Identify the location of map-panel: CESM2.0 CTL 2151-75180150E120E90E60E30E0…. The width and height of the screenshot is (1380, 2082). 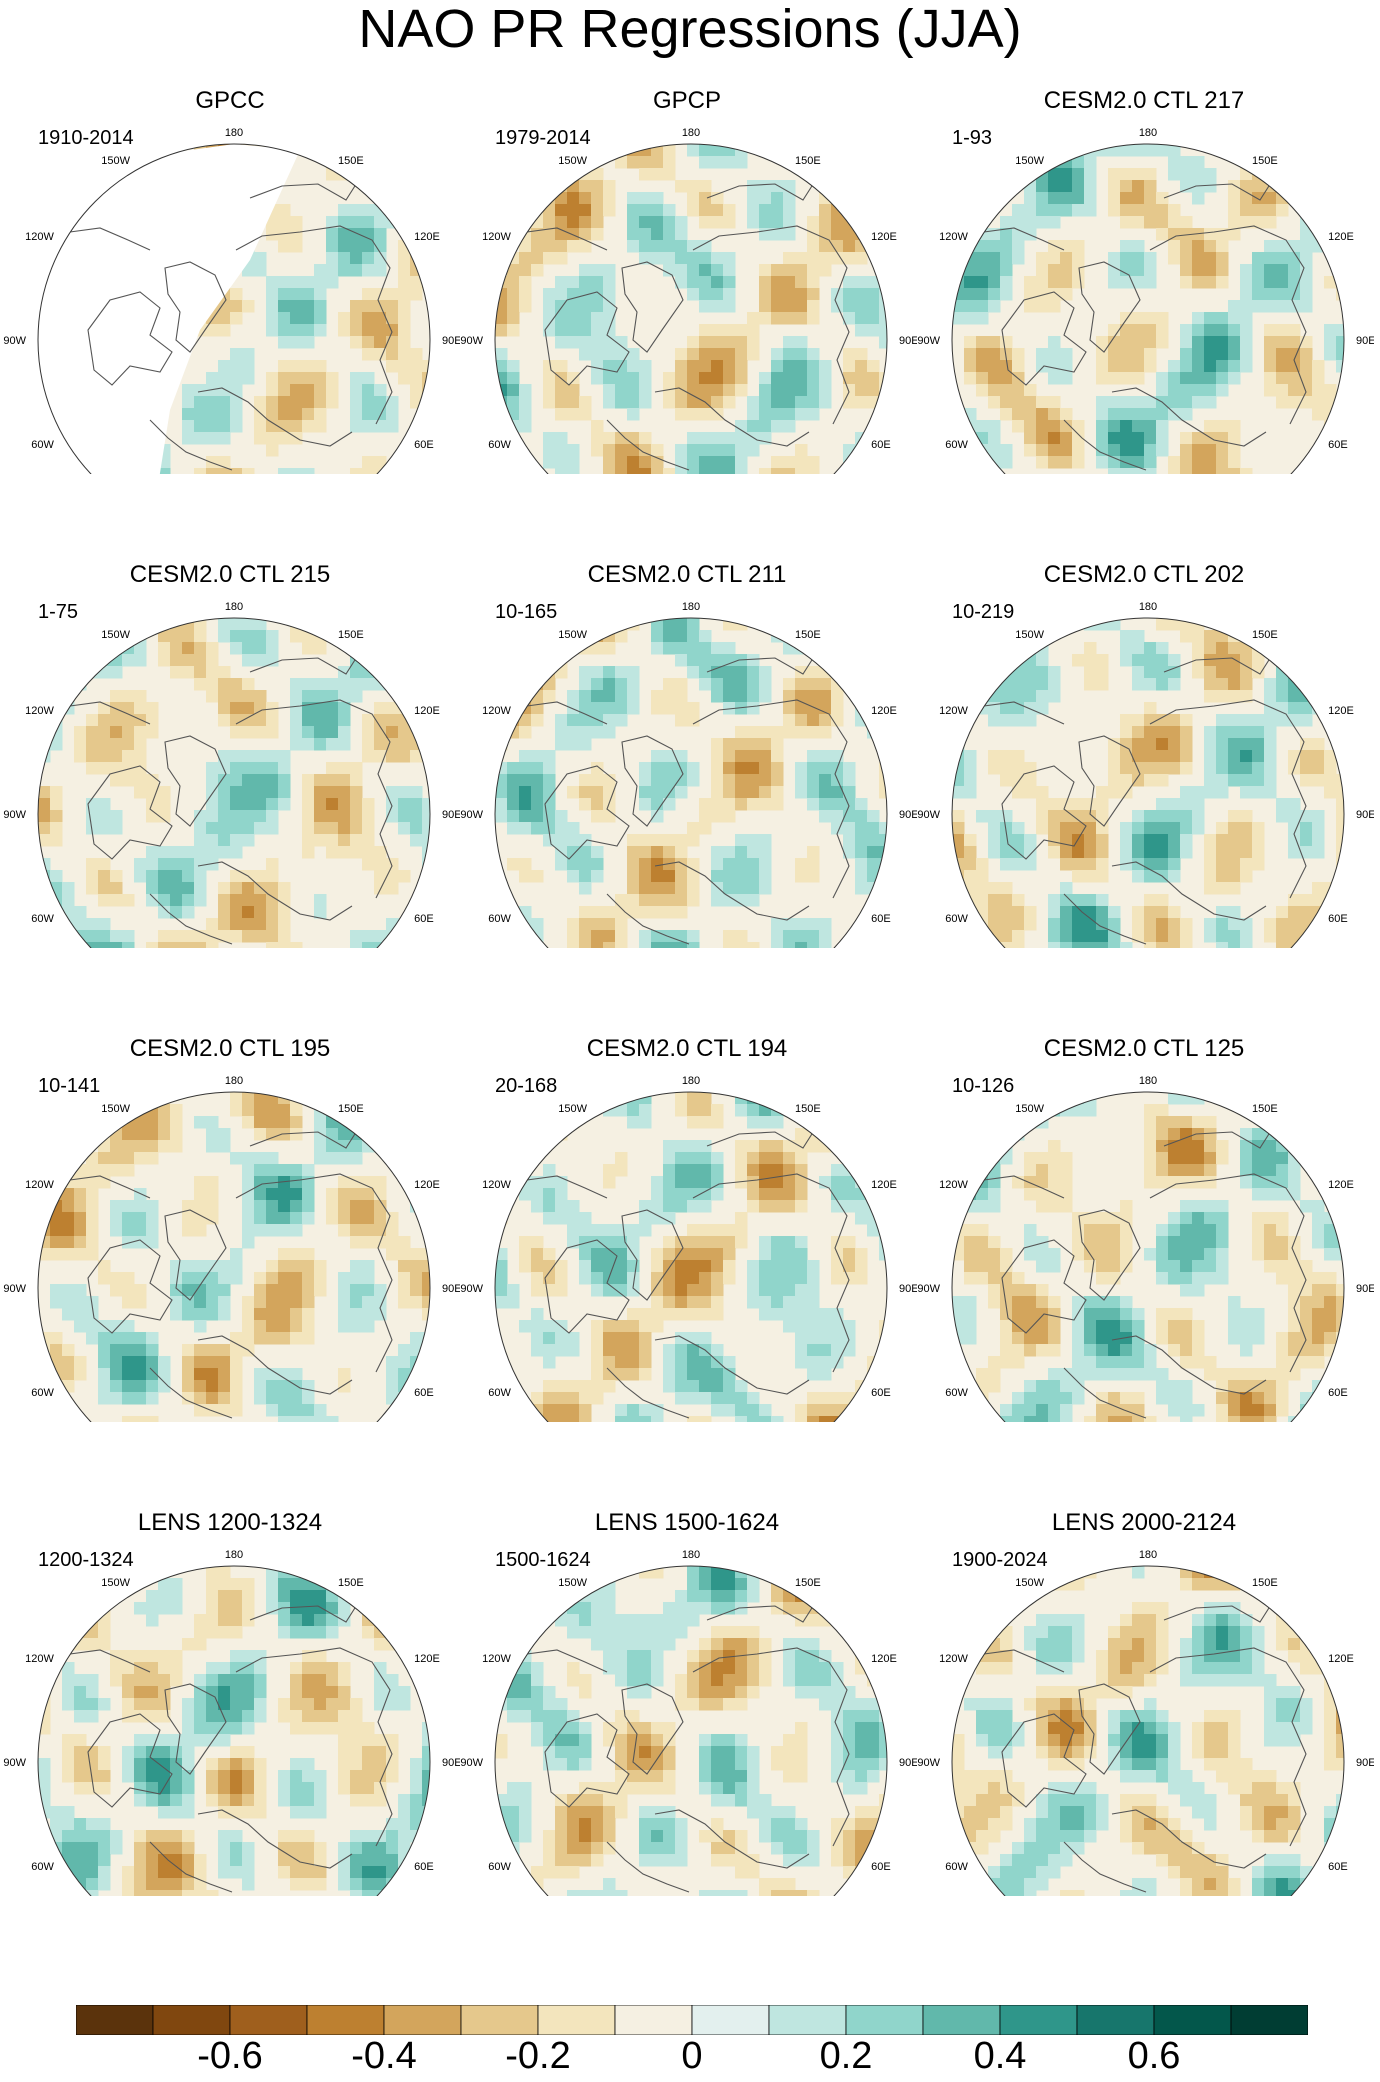
(230, 711).